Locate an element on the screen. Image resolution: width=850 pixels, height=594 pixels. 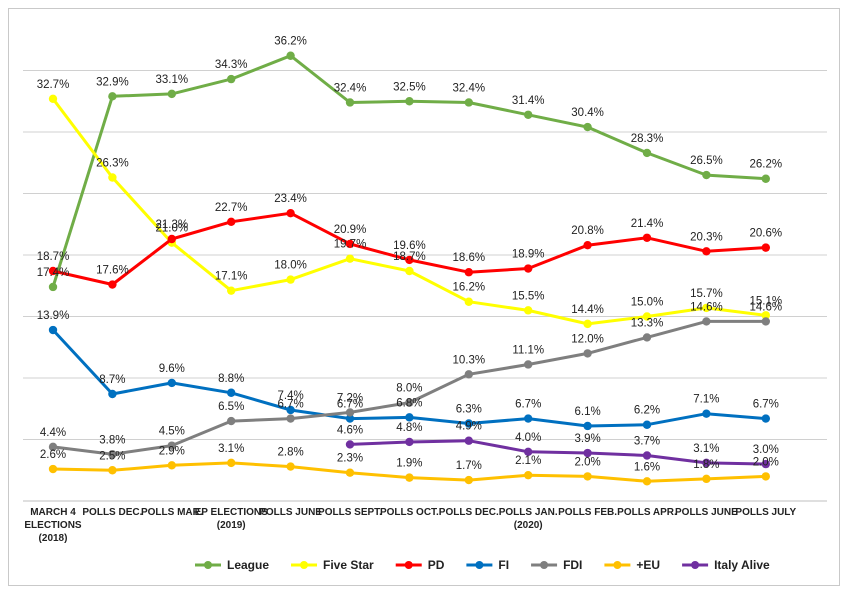
data-label-five-star: 15.0% is located at coordinates (647, 303).